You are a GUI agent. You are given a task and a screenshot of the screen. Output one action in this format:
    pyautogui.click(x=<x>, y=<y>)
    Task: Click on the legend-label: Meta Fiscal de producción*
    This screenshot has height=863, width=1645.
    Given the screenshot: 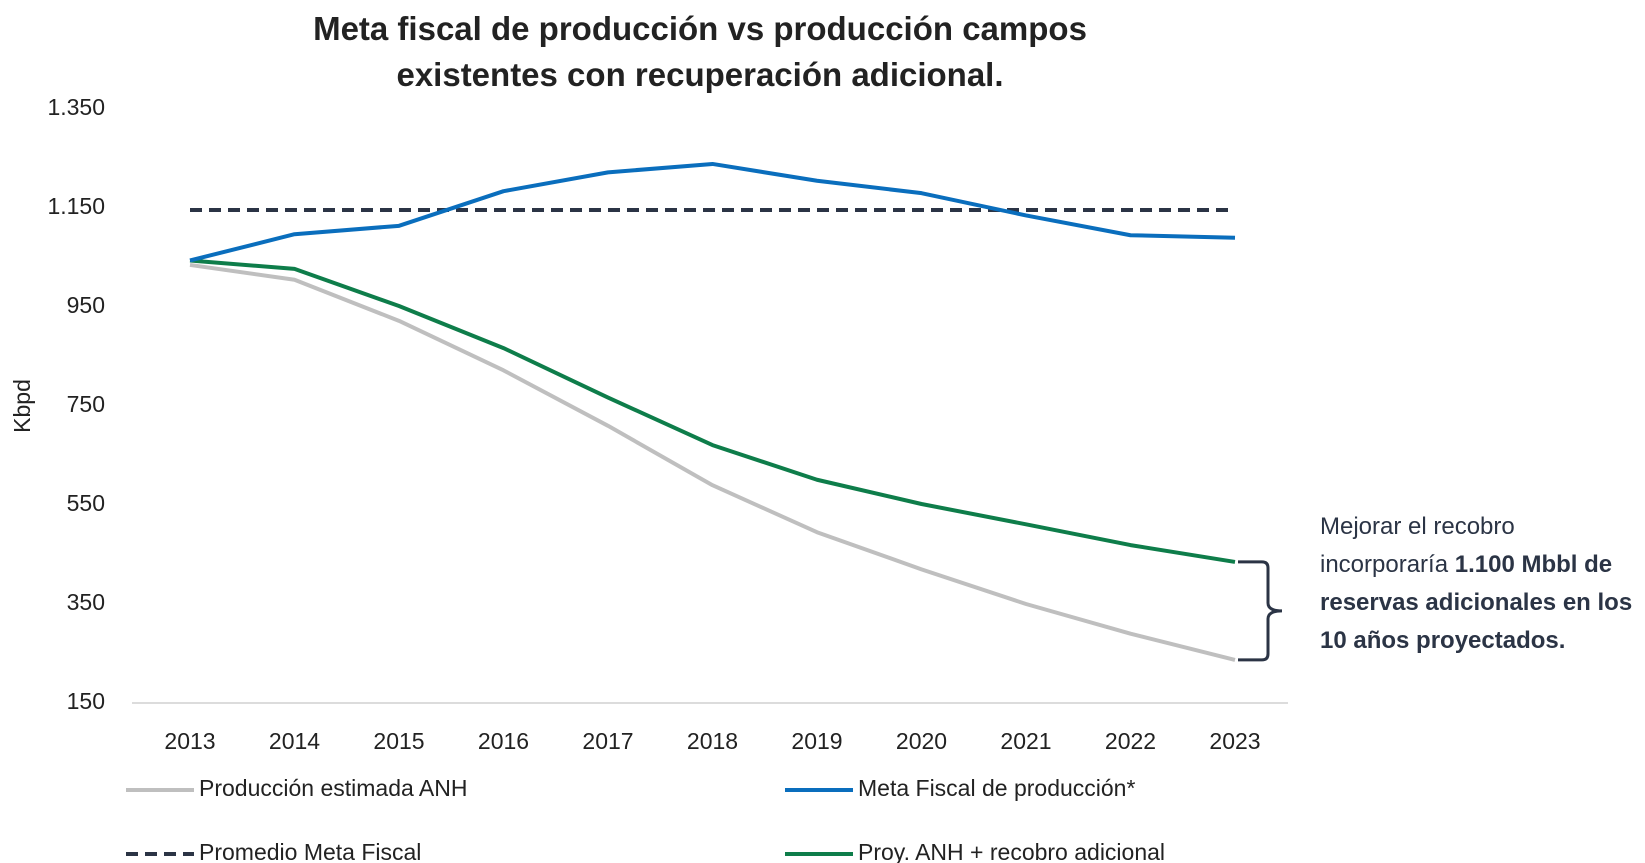 What is the action you would take?
    pyautogui.click(x=996, y=788)
    